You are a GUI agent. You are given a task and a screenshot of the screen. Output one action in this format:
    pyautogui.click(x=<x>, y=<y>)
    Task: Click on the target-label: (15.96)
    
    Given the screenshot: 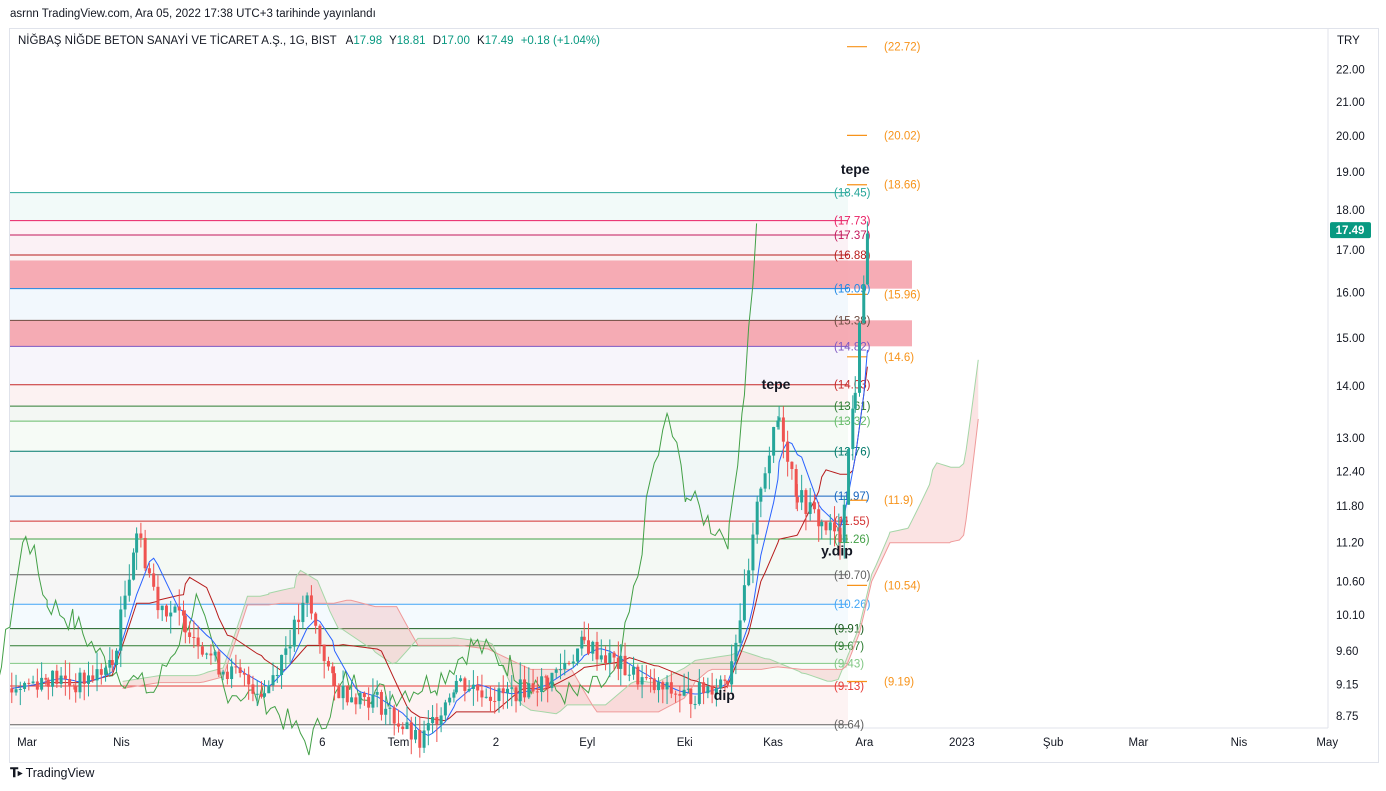 What is the action you would take?
    pyautogui.click(x=902, y=295)
    